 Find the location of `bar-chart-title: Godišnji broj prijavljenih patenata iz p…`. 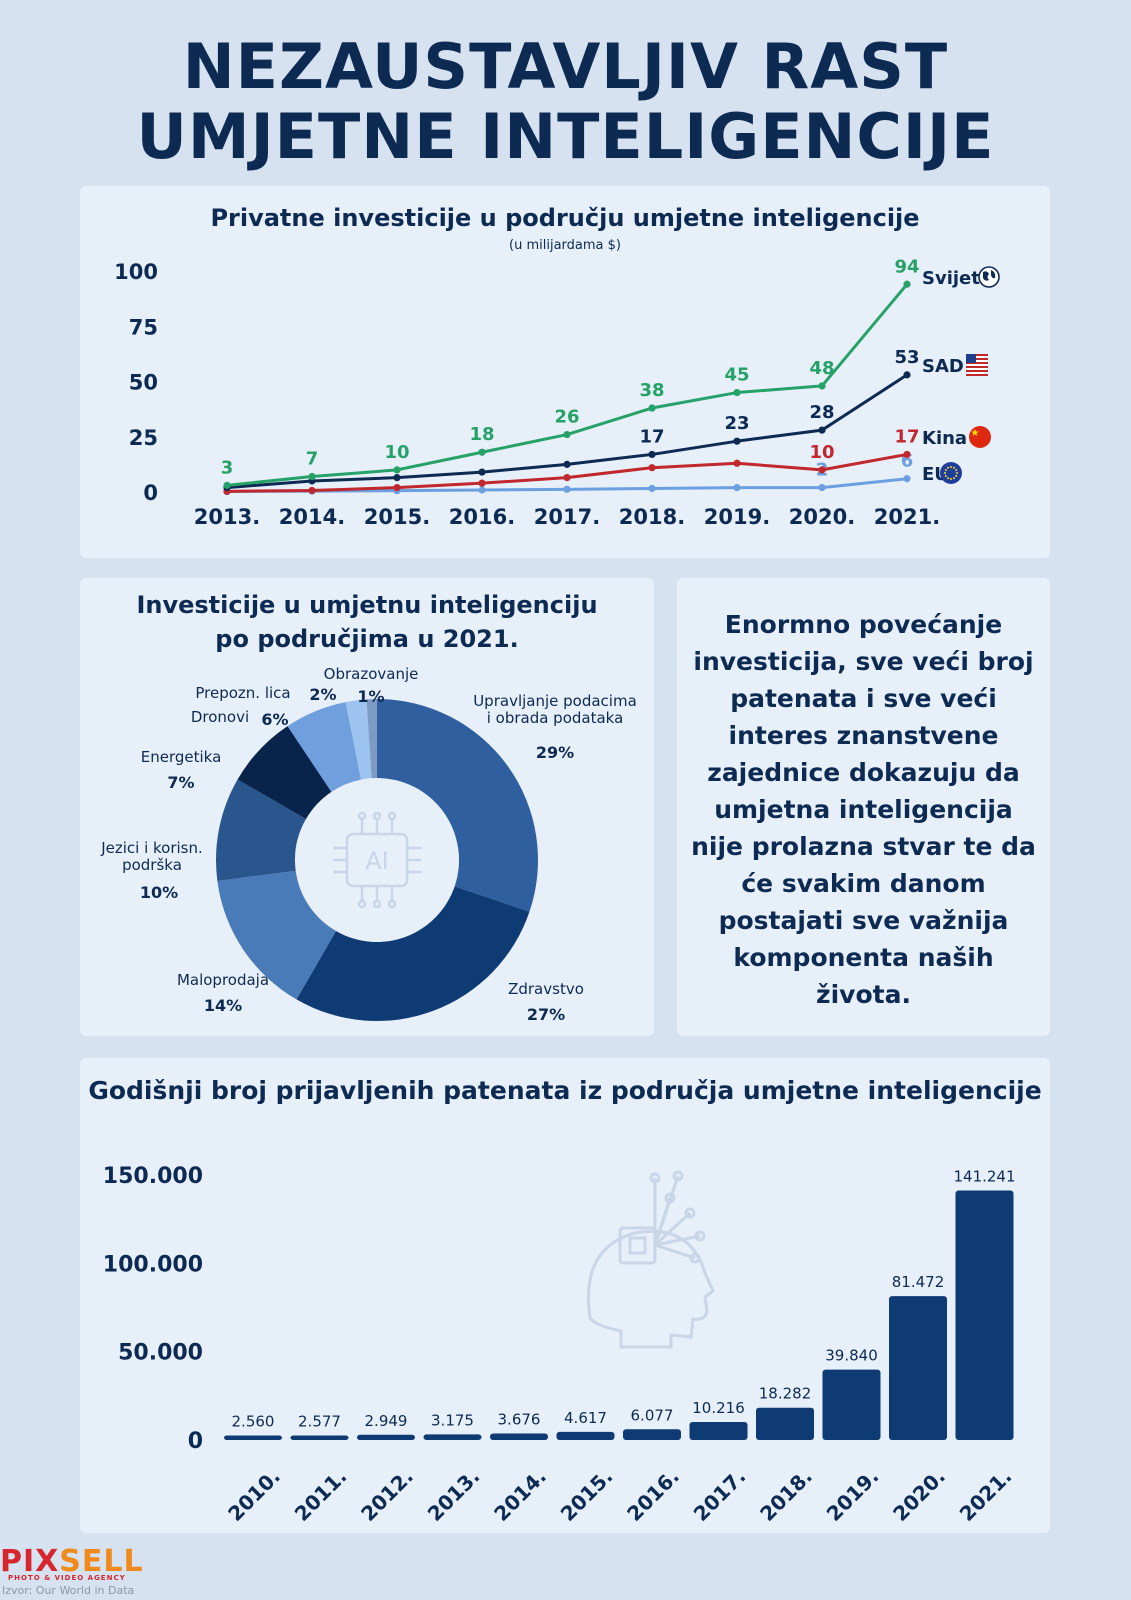

bar-chart-title: Godišnji broj prijavljenih patenata iz p… is located at coordinates (565, 1090).